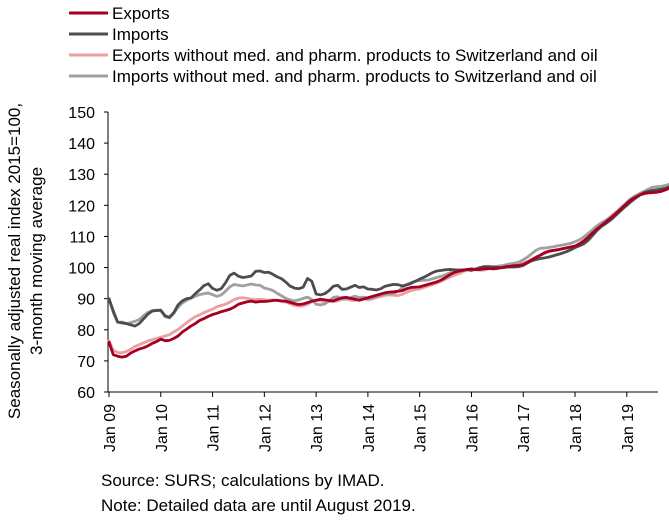  I want to click on x-tick-label: Jan 11, so click(214, 427).